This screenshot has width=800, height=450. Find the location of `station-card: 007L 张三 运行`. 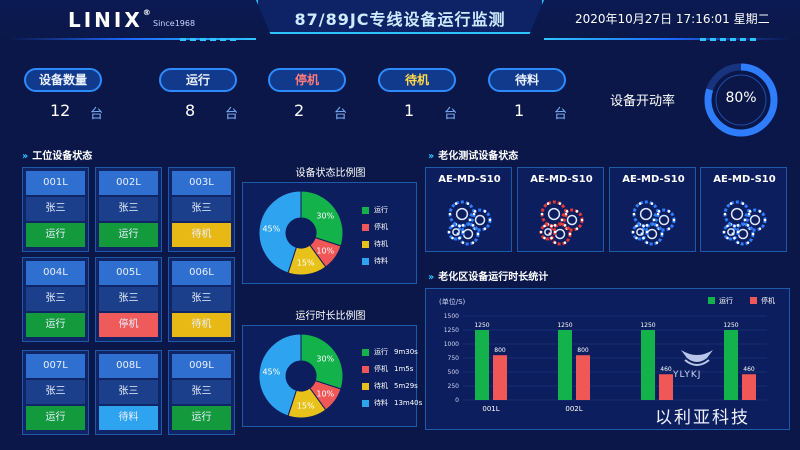

station-card: 007L 张三 运行 is located at coordinates (55, 392).